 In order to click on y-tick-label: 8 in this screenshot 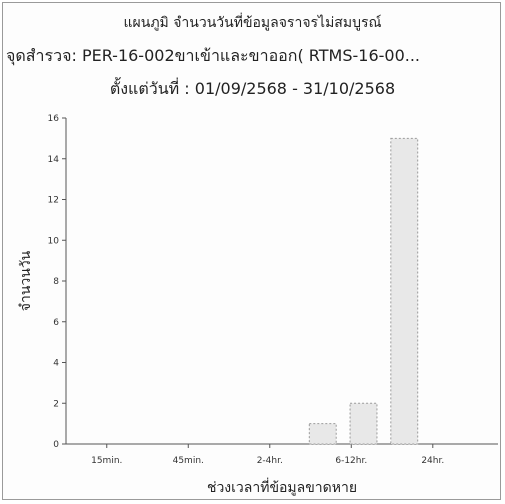, I will do `click(56, 282)`.